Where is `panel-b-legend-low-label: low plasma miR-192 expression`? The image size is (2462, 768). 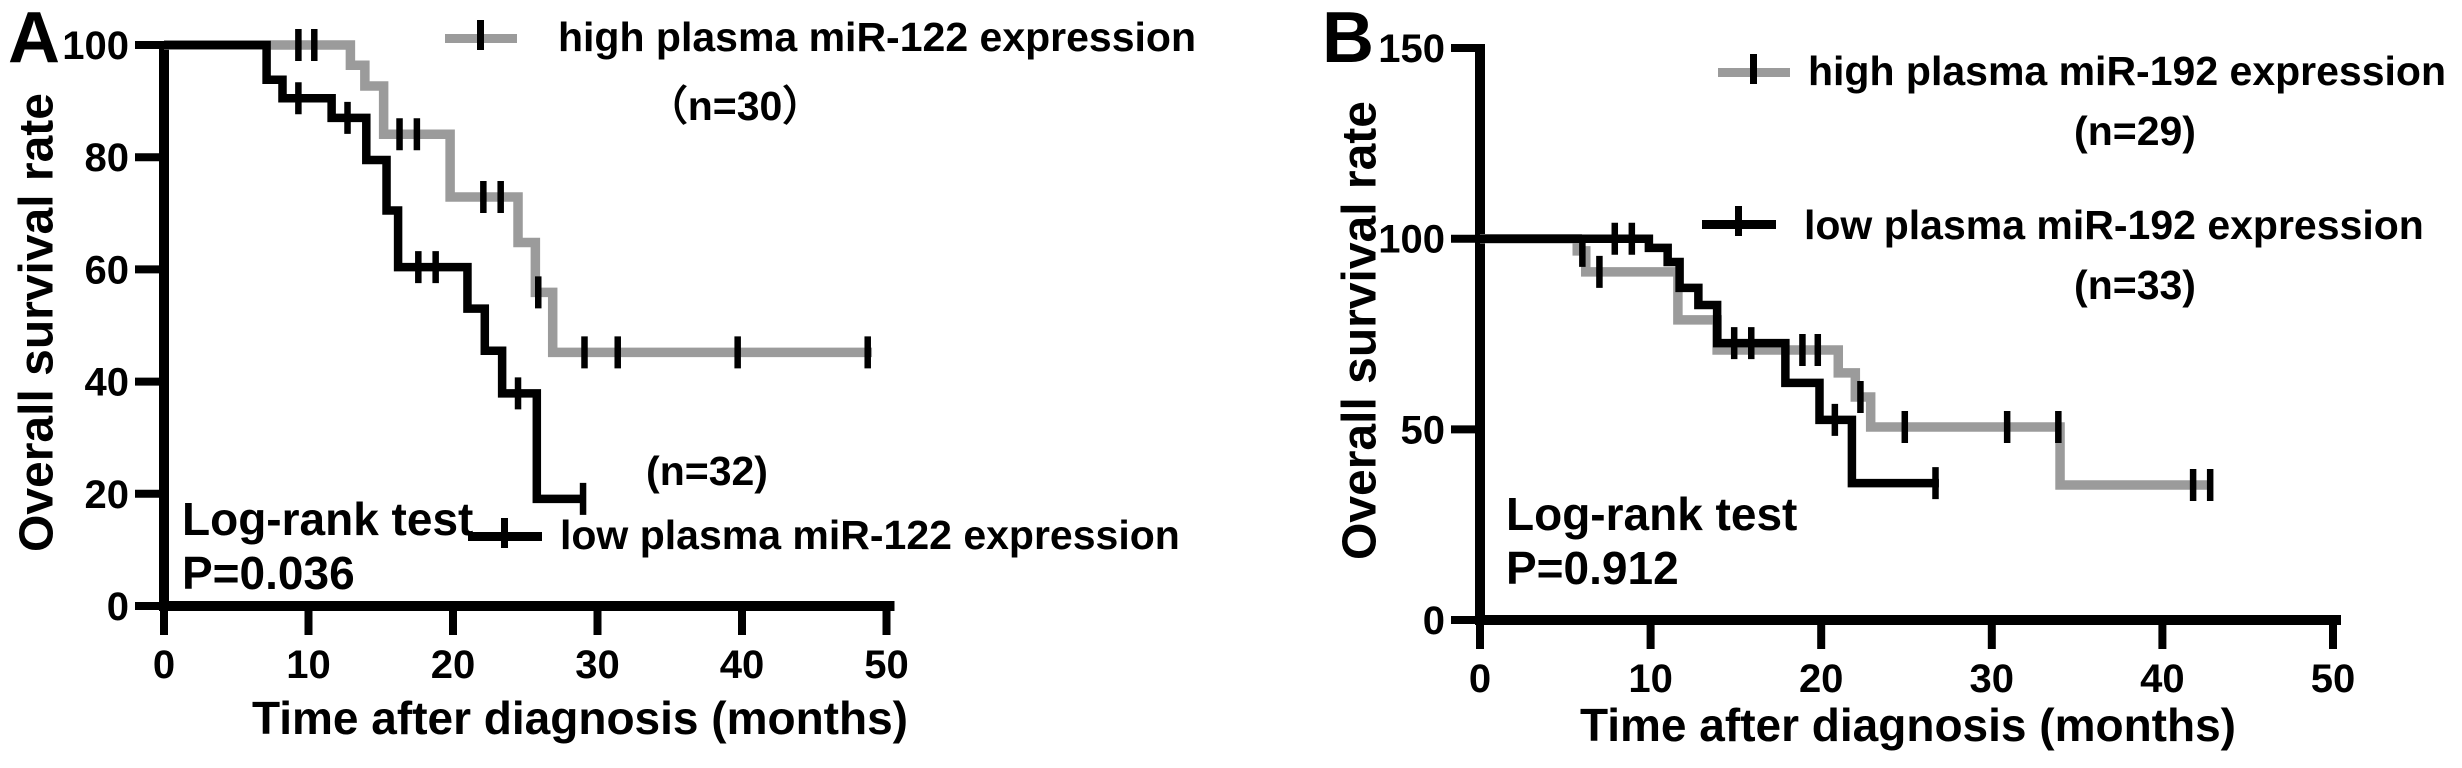 panel-b-legend-low-label: low plasma miR-192 expression is located at coordinates (2114, 225).